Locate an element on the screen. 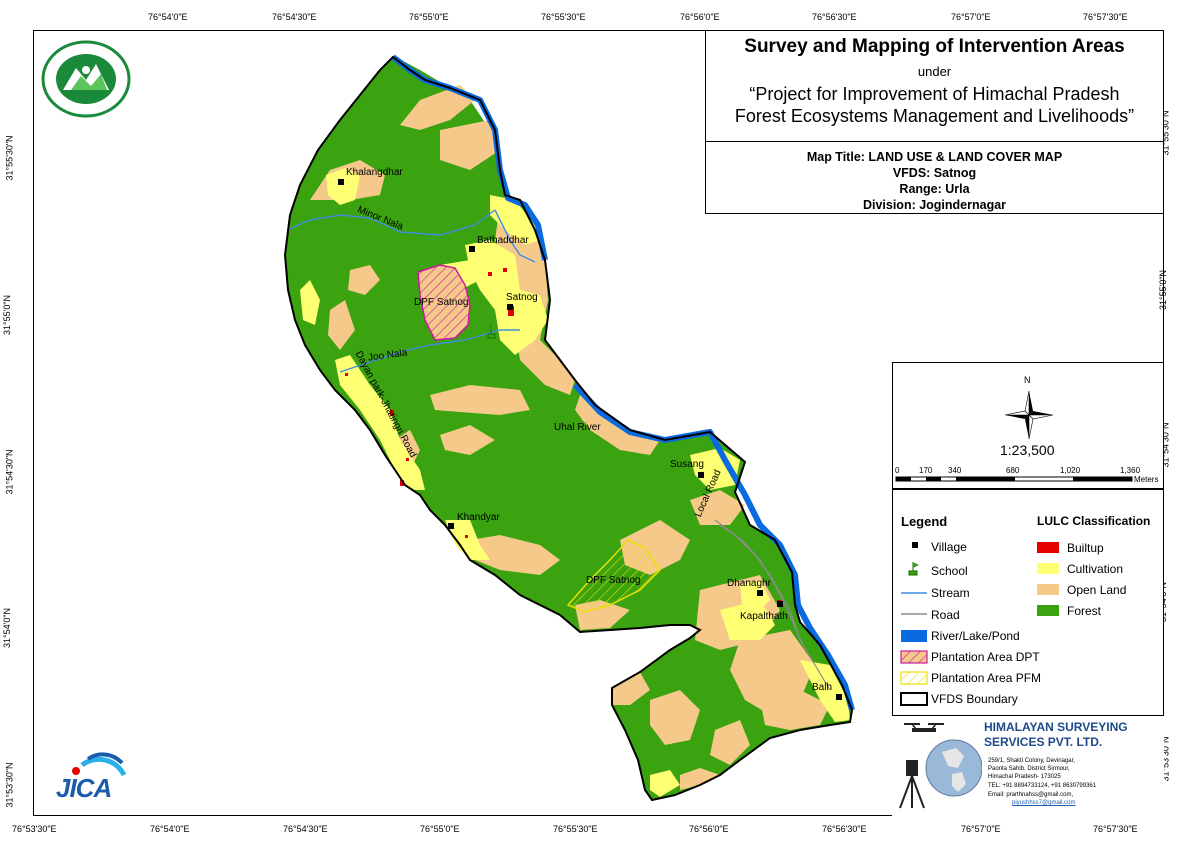 The image size is (1200, 848). village-marker-khalangdhar is located at coordinates (341, 182).